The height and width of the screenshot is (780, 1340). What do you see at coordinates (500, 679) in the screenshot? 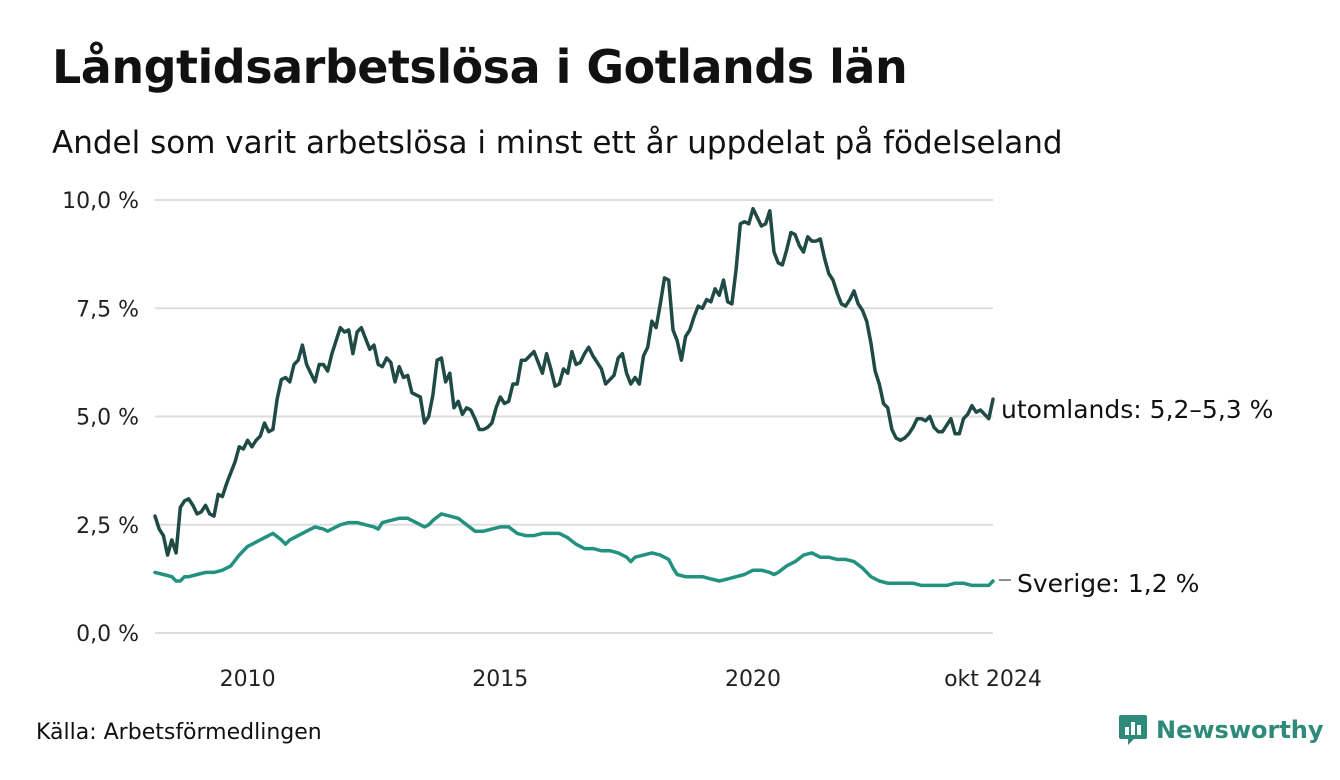
I see `x-tick-label: 2015` at bounding box center [500, 679].